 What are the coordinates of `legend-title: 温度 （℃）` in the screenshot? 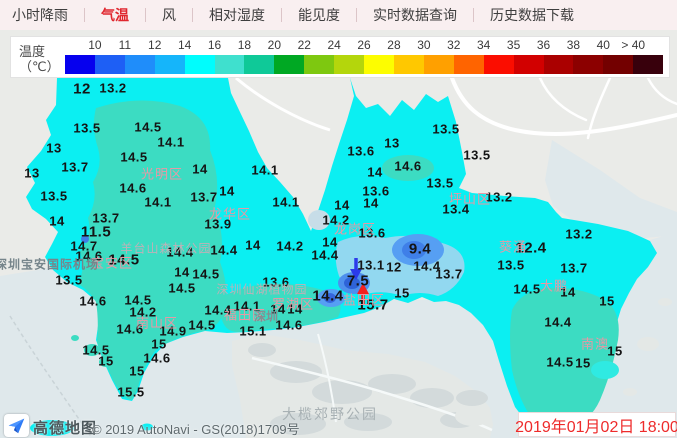 It's located at (40, 59).